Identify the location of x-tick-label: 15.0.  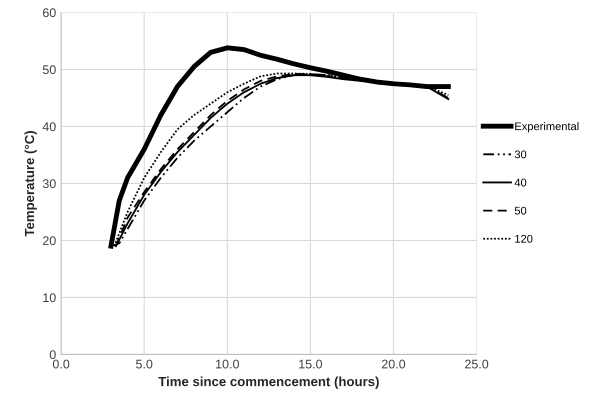
(310, 364).